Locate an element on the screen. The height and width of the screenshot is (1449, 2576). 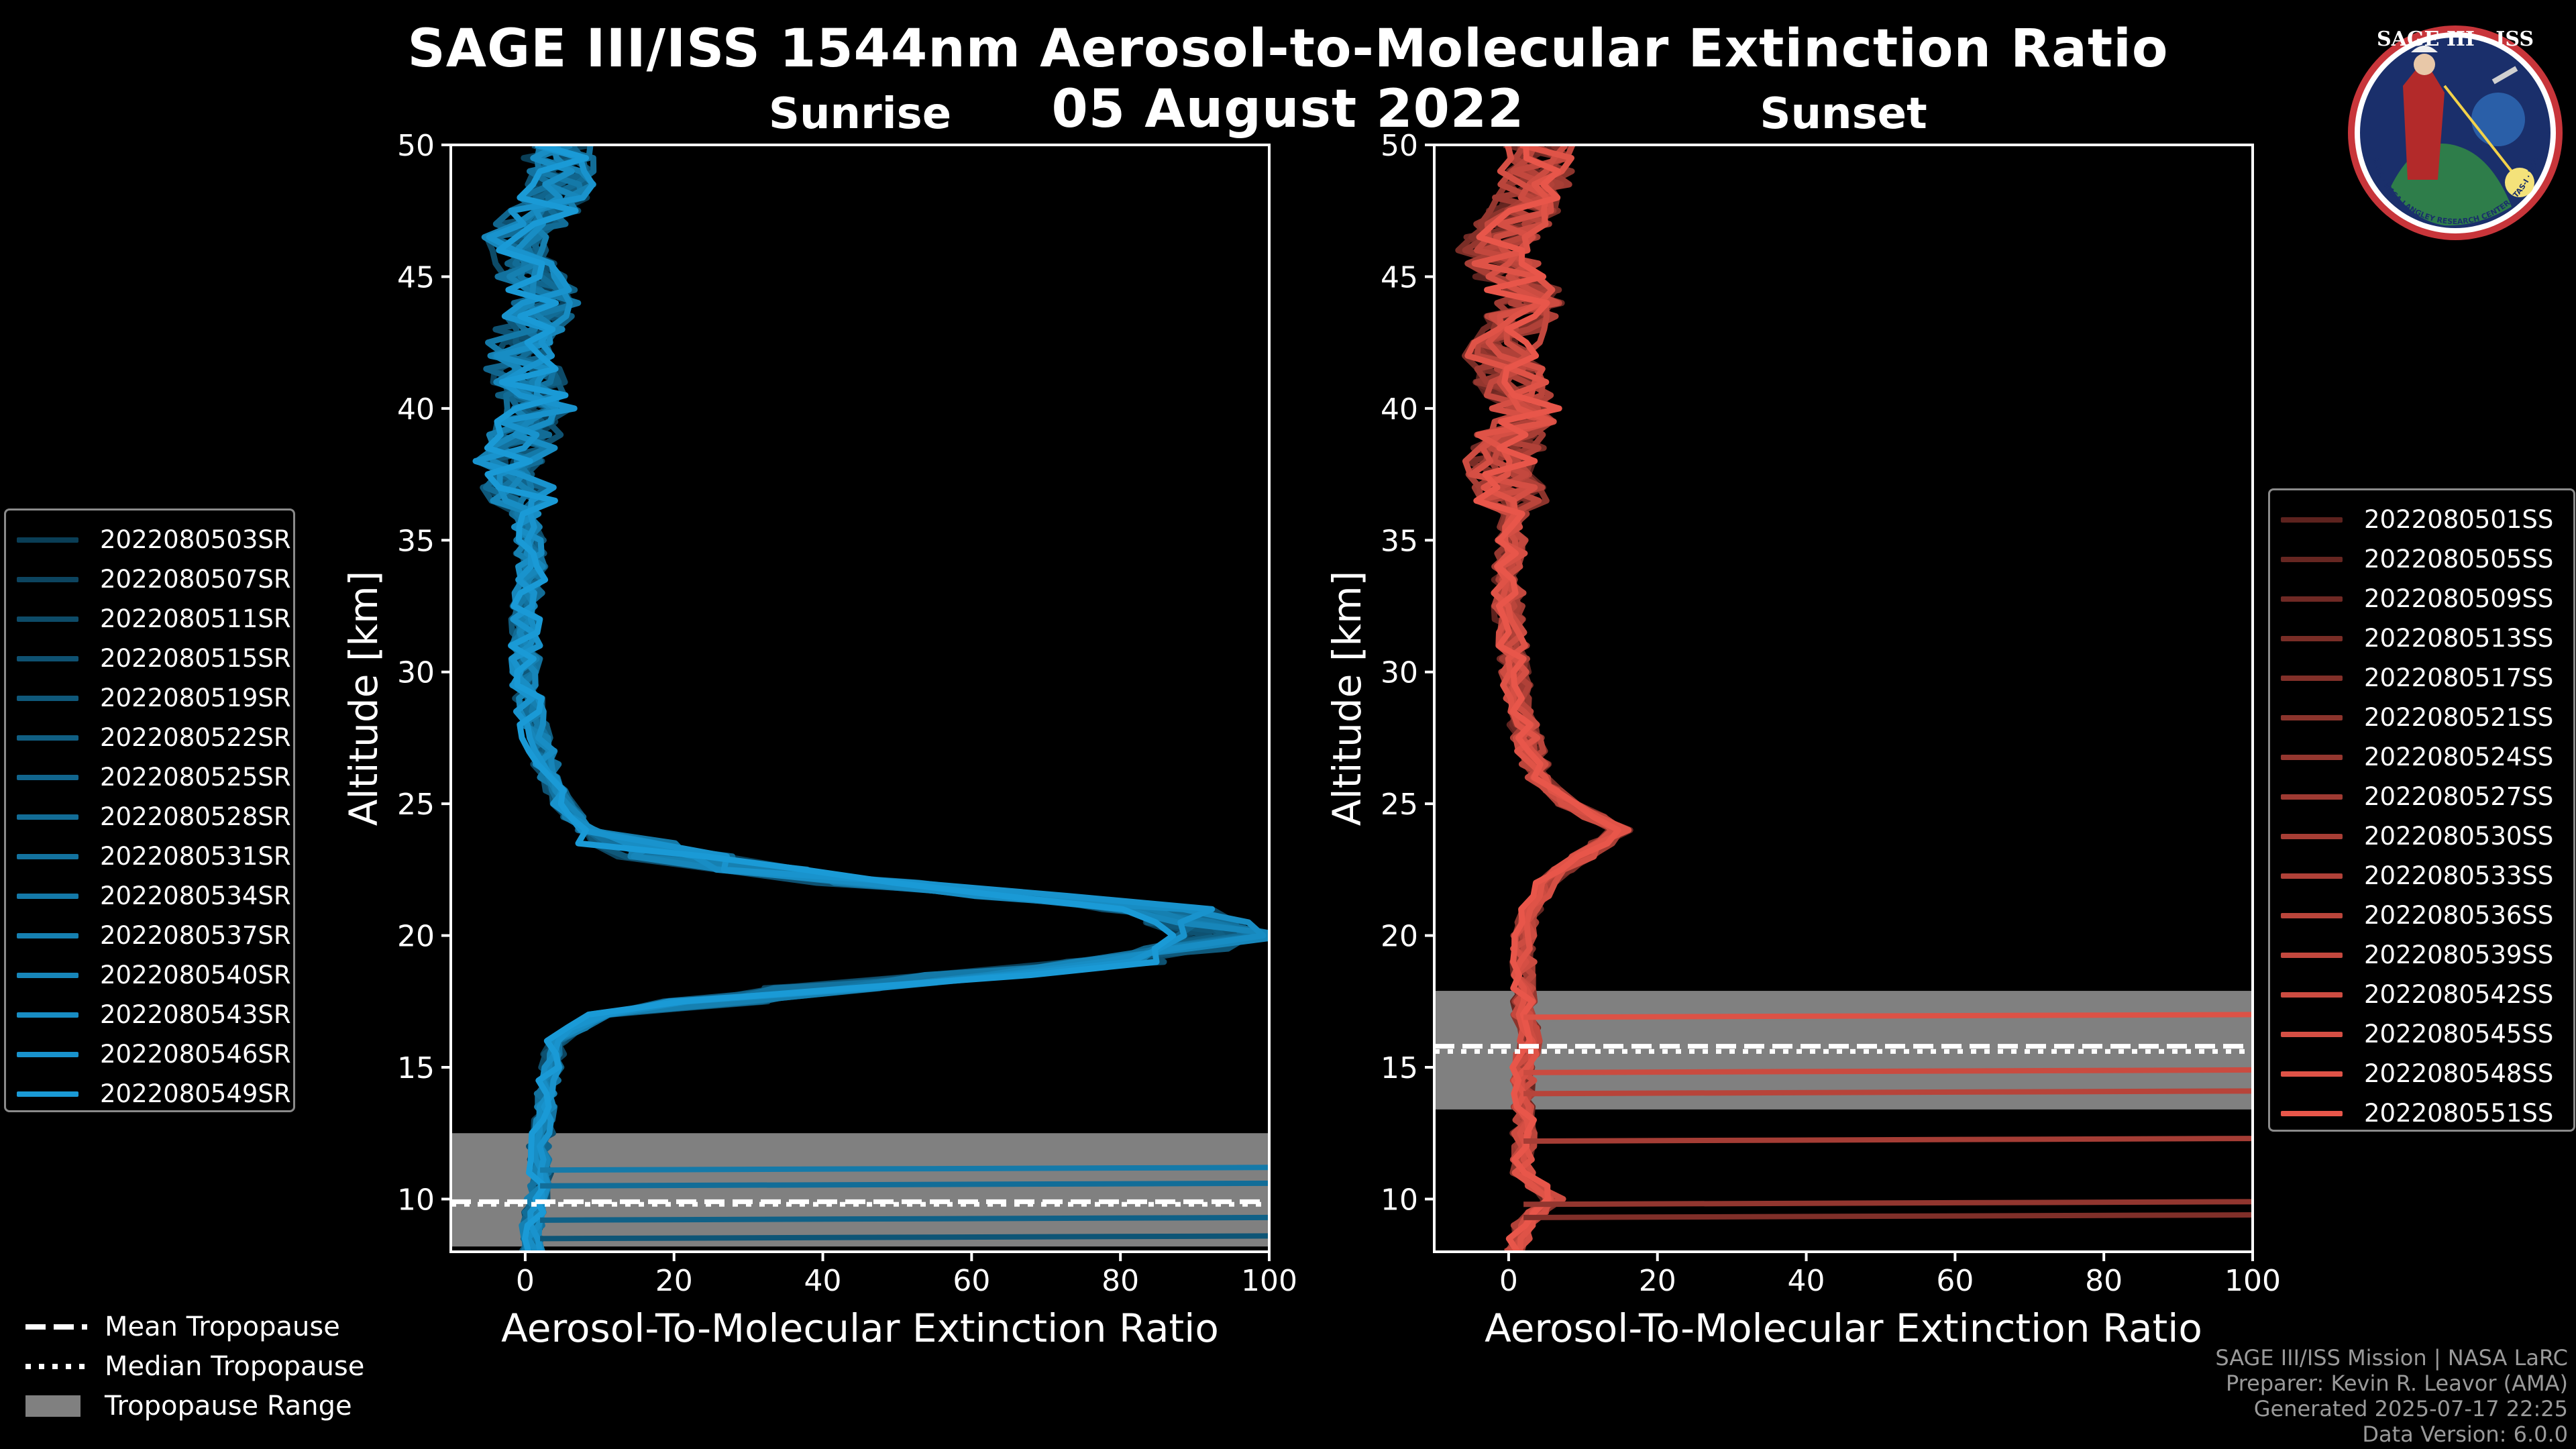
tropopause-range-band is located at coordinates (860, 1190).